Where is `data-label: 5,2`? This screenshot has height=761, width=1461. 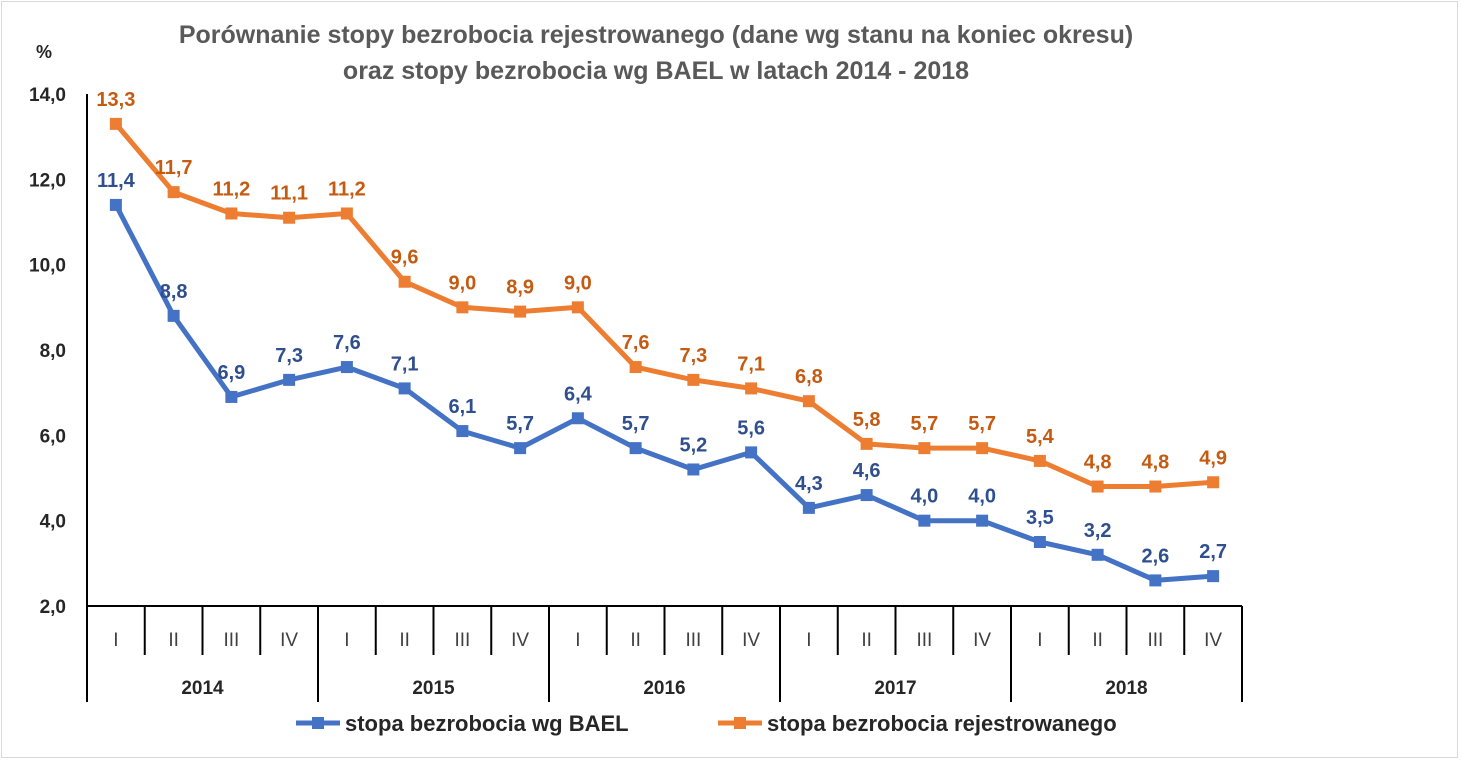 data-label: 5,2 is located at coordinates (693, 445).